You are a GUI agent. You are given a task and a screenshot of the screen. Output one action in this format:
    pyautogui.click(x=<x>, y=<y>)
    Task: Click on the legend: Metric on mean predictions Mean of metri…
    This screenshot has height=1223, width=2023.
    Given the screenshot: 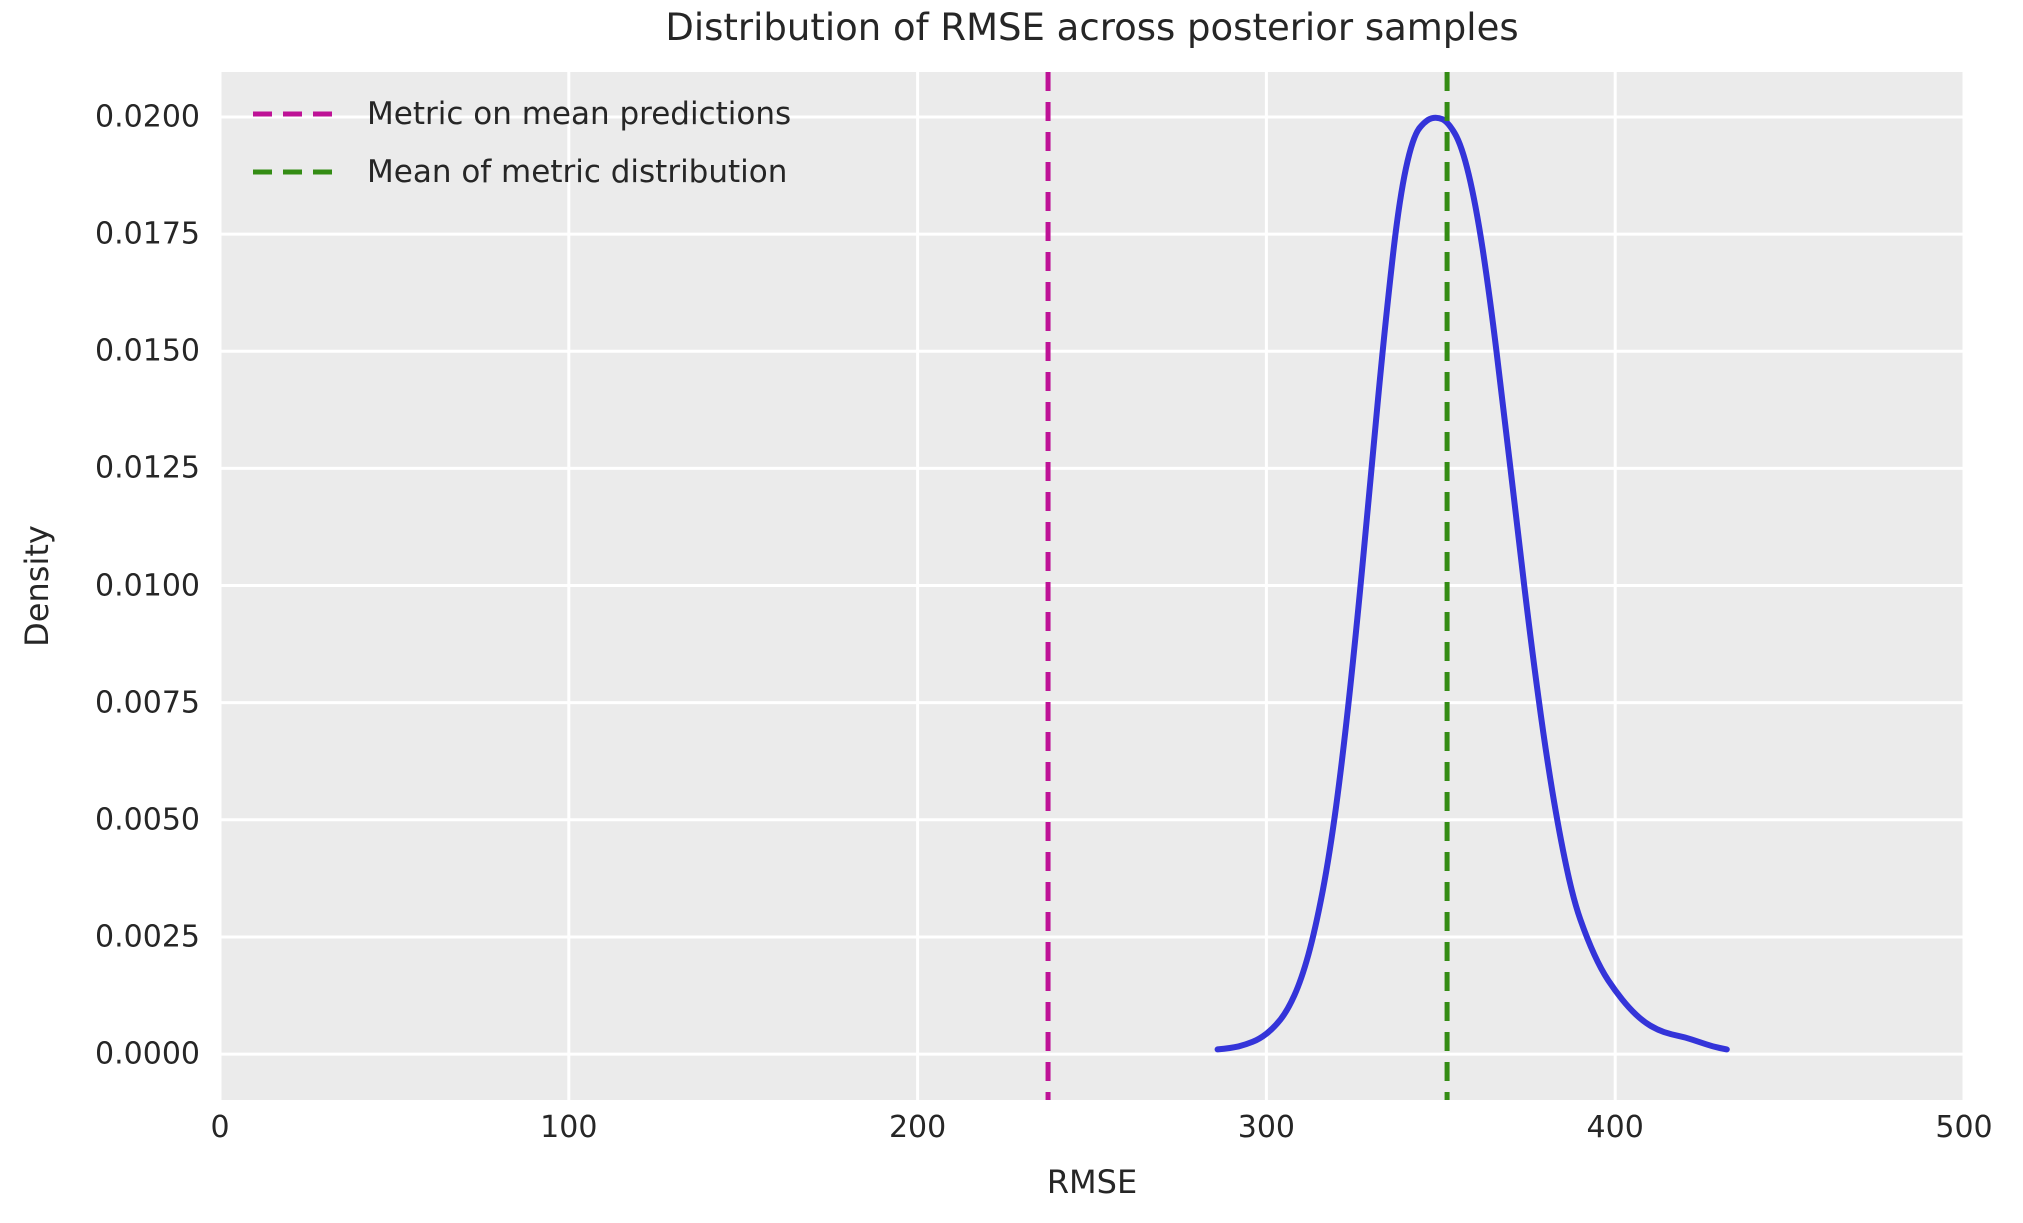 What is the action you would take?
    pyautogui.click(x=522, y=143)
    